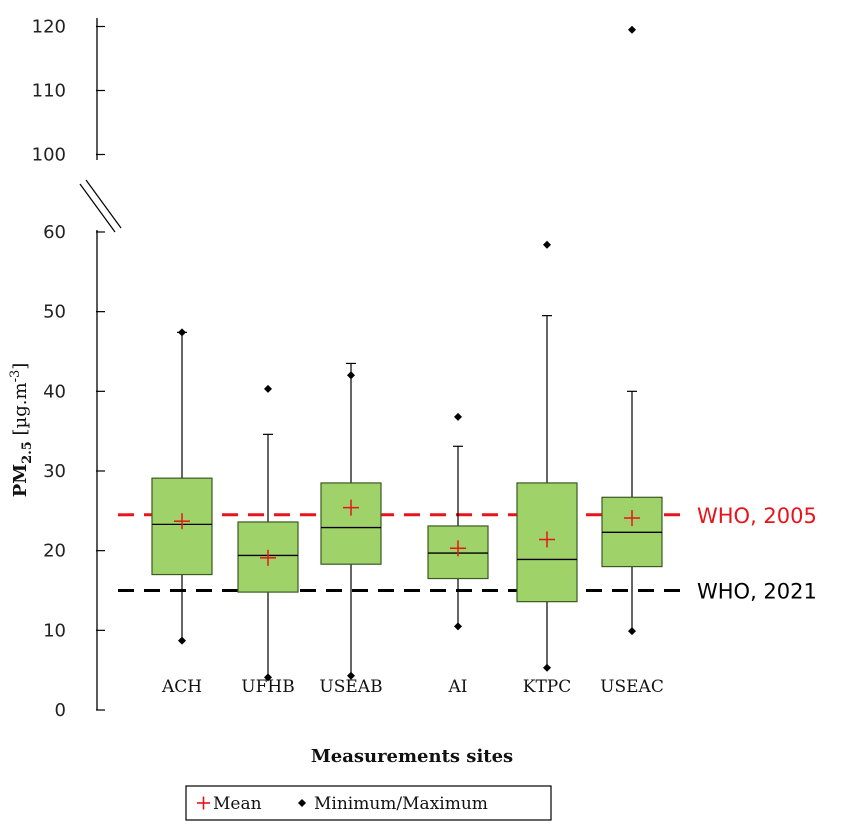 This screenshot has width=864, height=824. I want to click on y-tick-label: 20, so click(54, 551).